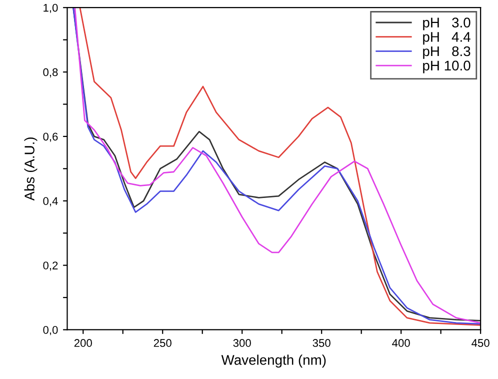 The image size is (498, 379). Describe the element at coordinates (50, 201) in the screenshot. I see `y-tick-label: 0,4` at that location.